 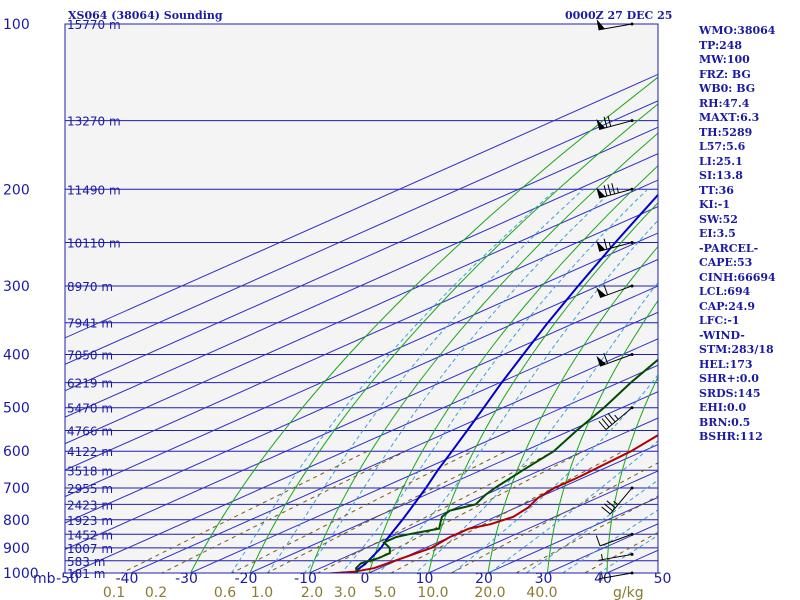 I want to click on pressure-unit-label: mb, so click(x=44, y=579).